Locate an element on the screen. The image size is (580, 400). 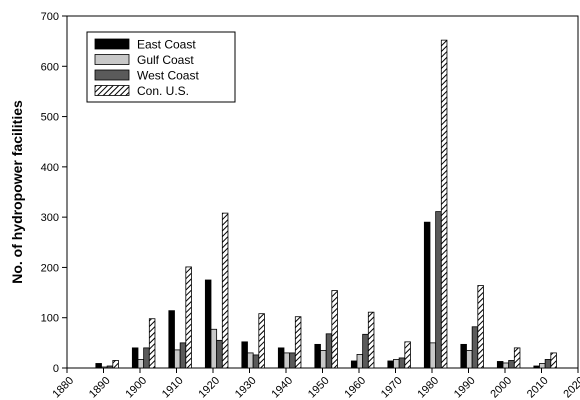
x-tick-label: 1880 is located at coordinates (63, 387).